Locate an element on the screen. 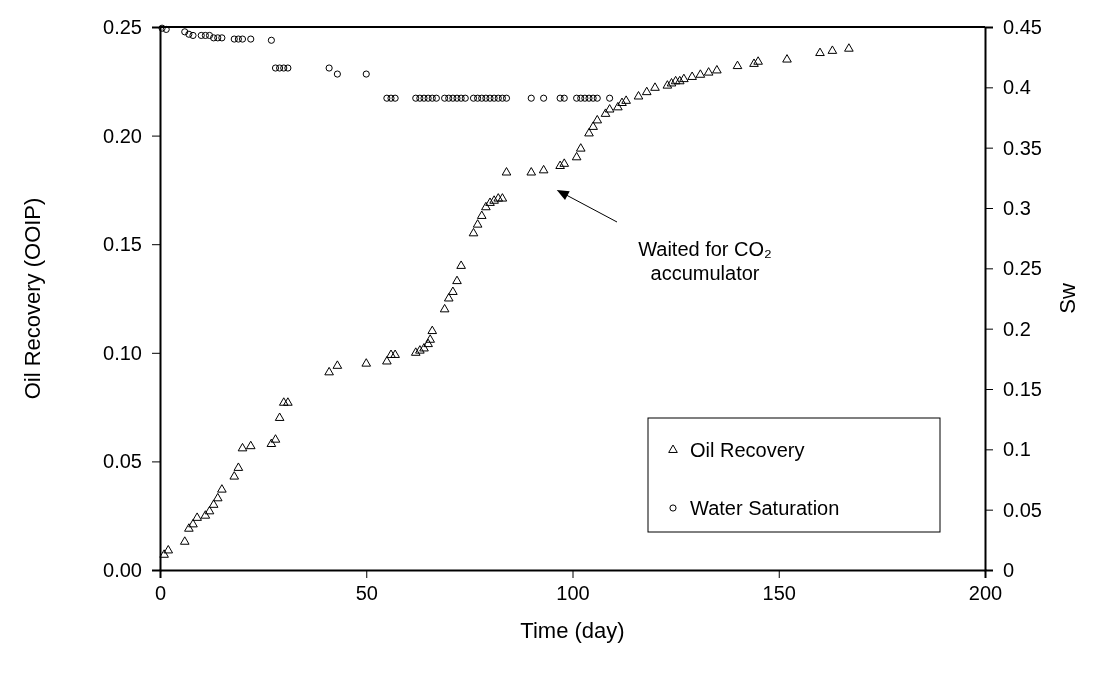 This screenshot has height=687, width=1104. y2-axis-title: Sw is located at coordinates (1067, 298).